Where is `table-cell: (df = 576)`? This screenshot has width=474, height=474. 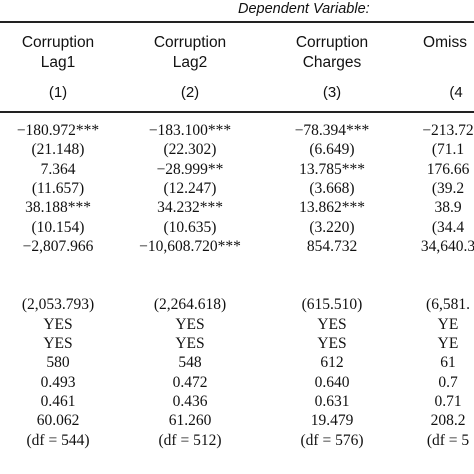
table-cell: (df = 576) is located at coordinates (332, 440).